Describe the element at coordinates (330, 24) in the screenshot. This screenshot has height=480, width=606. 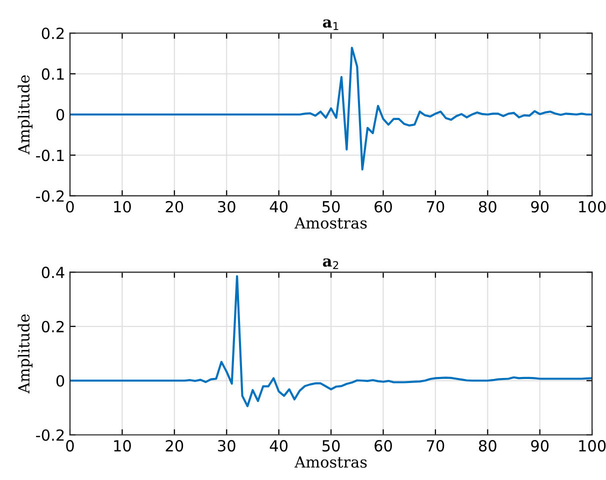
I see `chart-title: a$_{1}$` at that location.